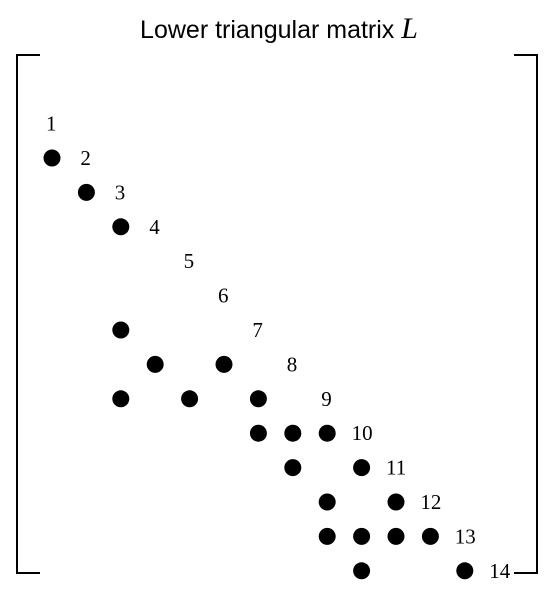  What do you see at coordinates (500, 571) in the screenshot?
I see `diagonal-label-14: 14` at bounding box center [500, 571].